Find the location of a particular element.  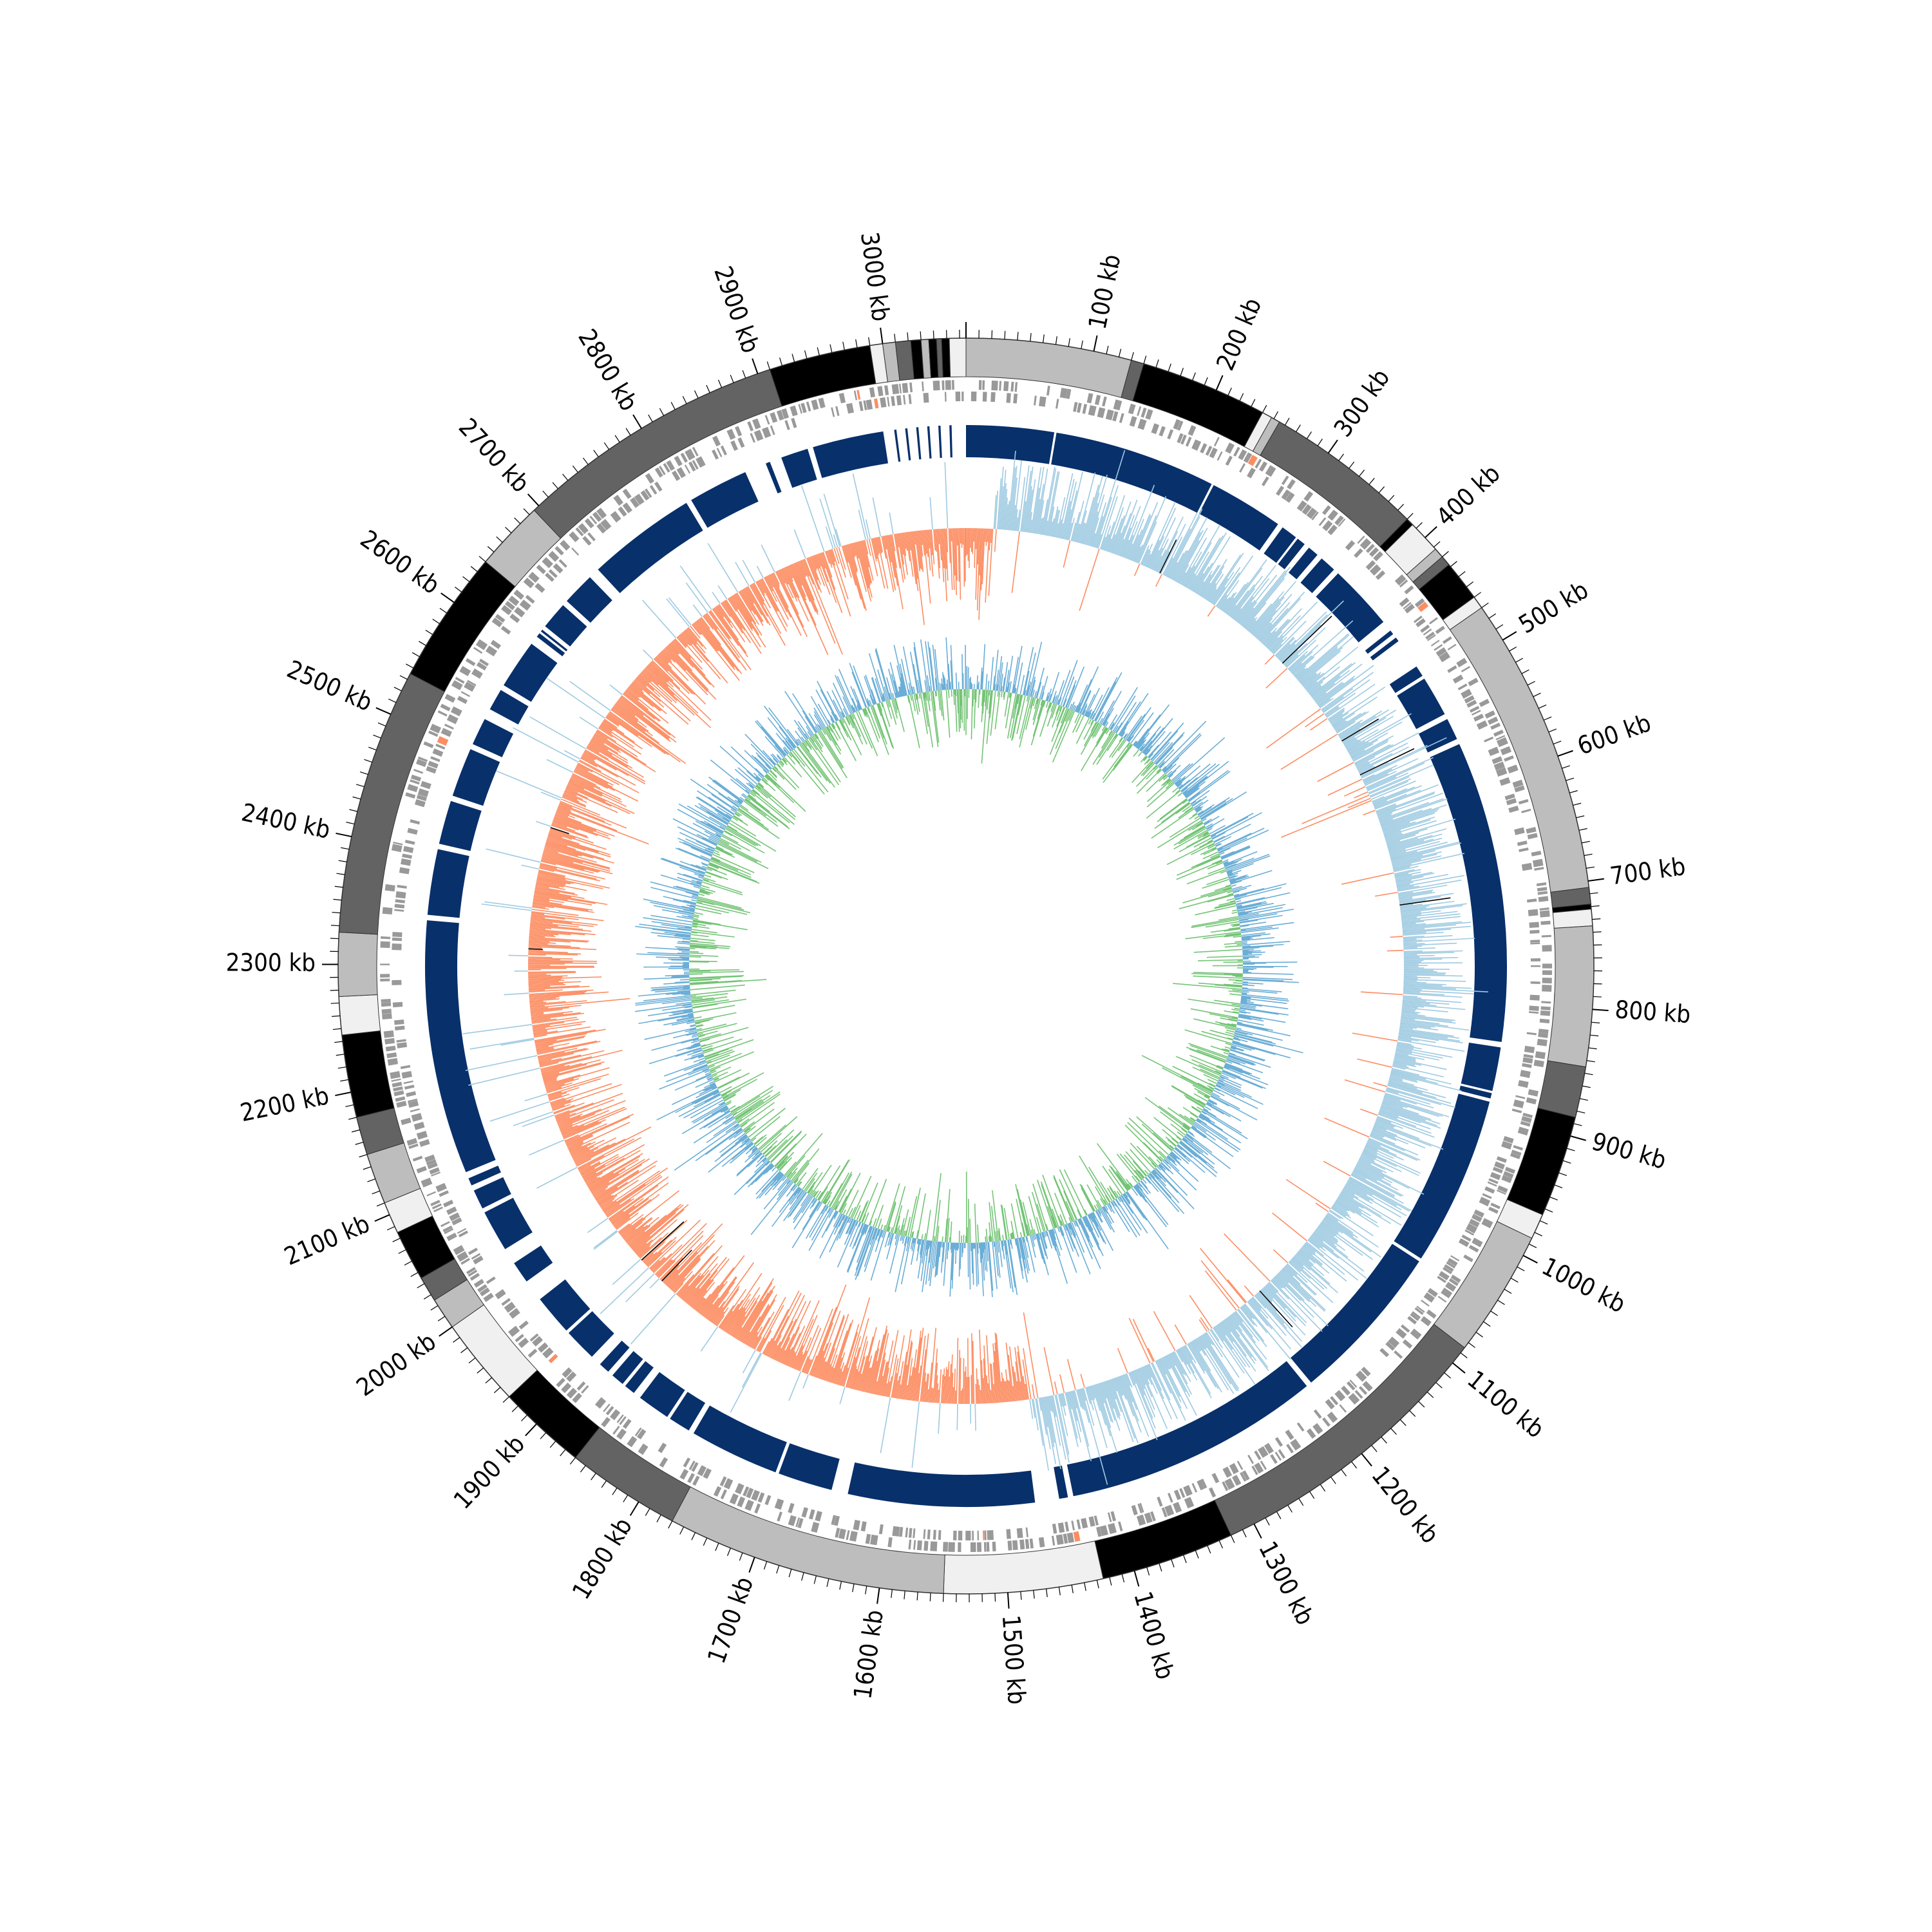

homology-block is located at coordinates (1442, 1176).